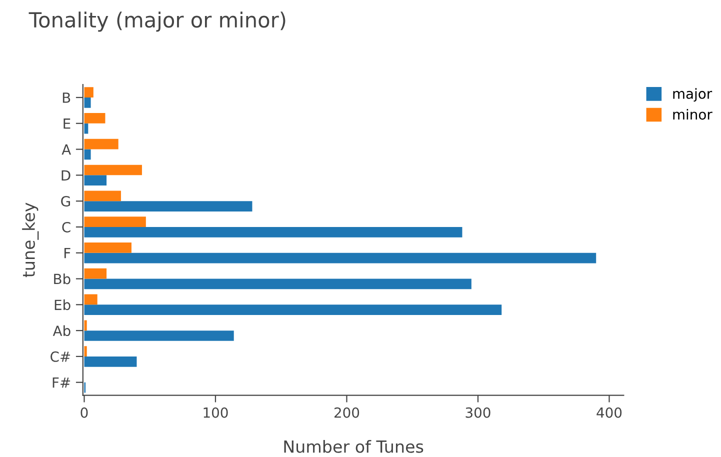 Image resolution: width=721 pixels, height=457 pixels. I want to click on x-tick-label: 400, so click(609, 412).